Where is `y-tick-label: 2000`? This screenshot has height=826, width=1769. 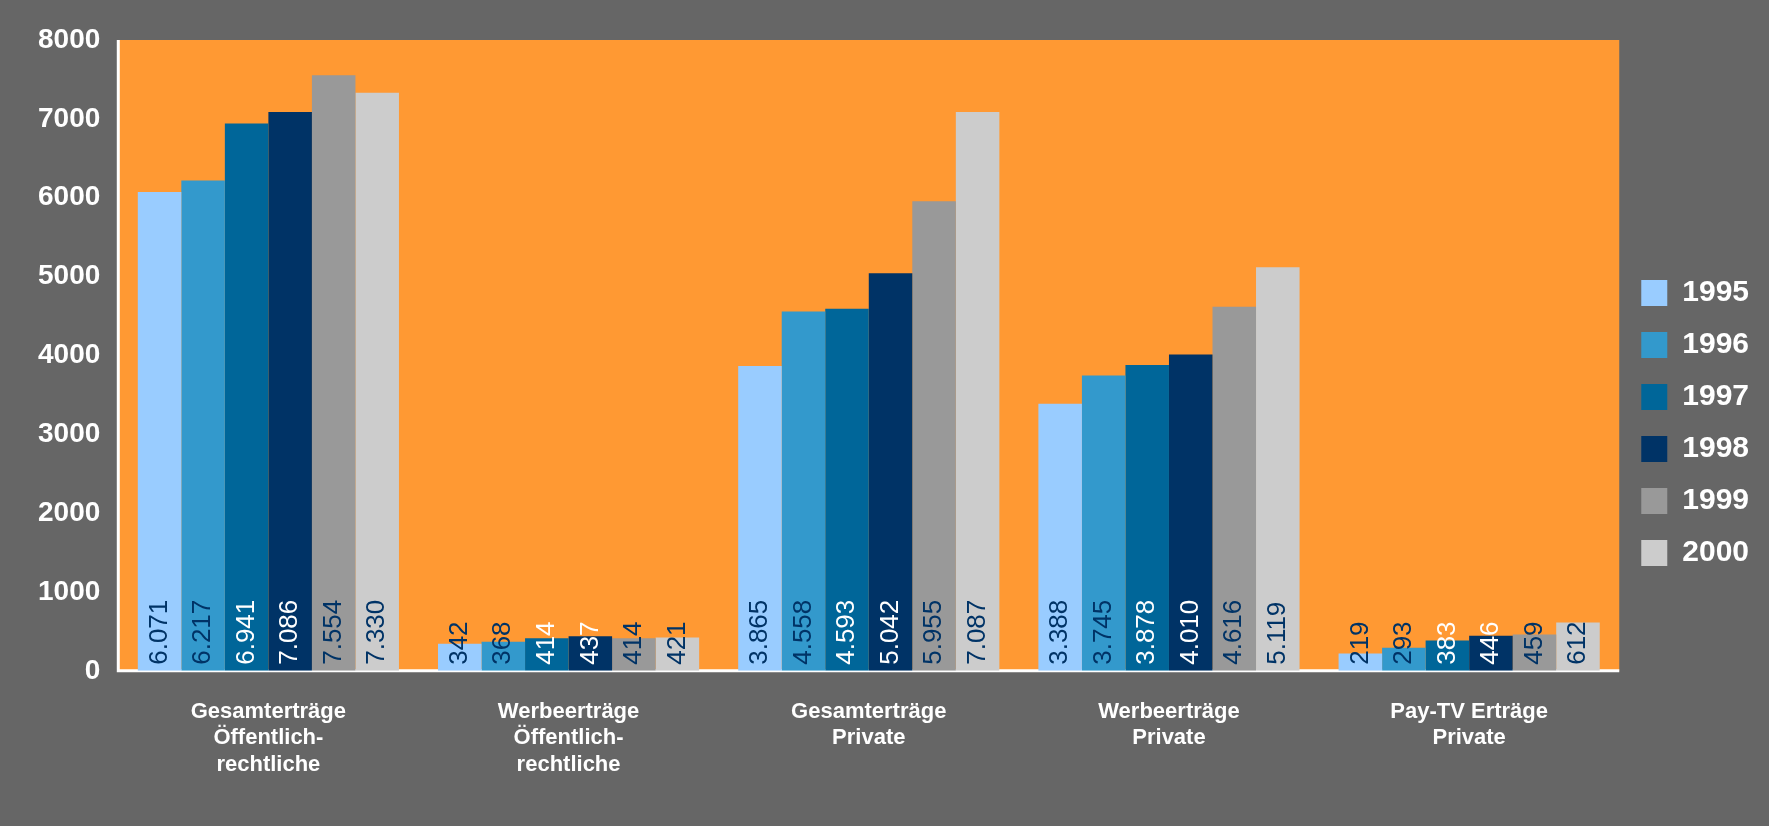 y-tick-label: 2000 is located at coordinates (69, 511).